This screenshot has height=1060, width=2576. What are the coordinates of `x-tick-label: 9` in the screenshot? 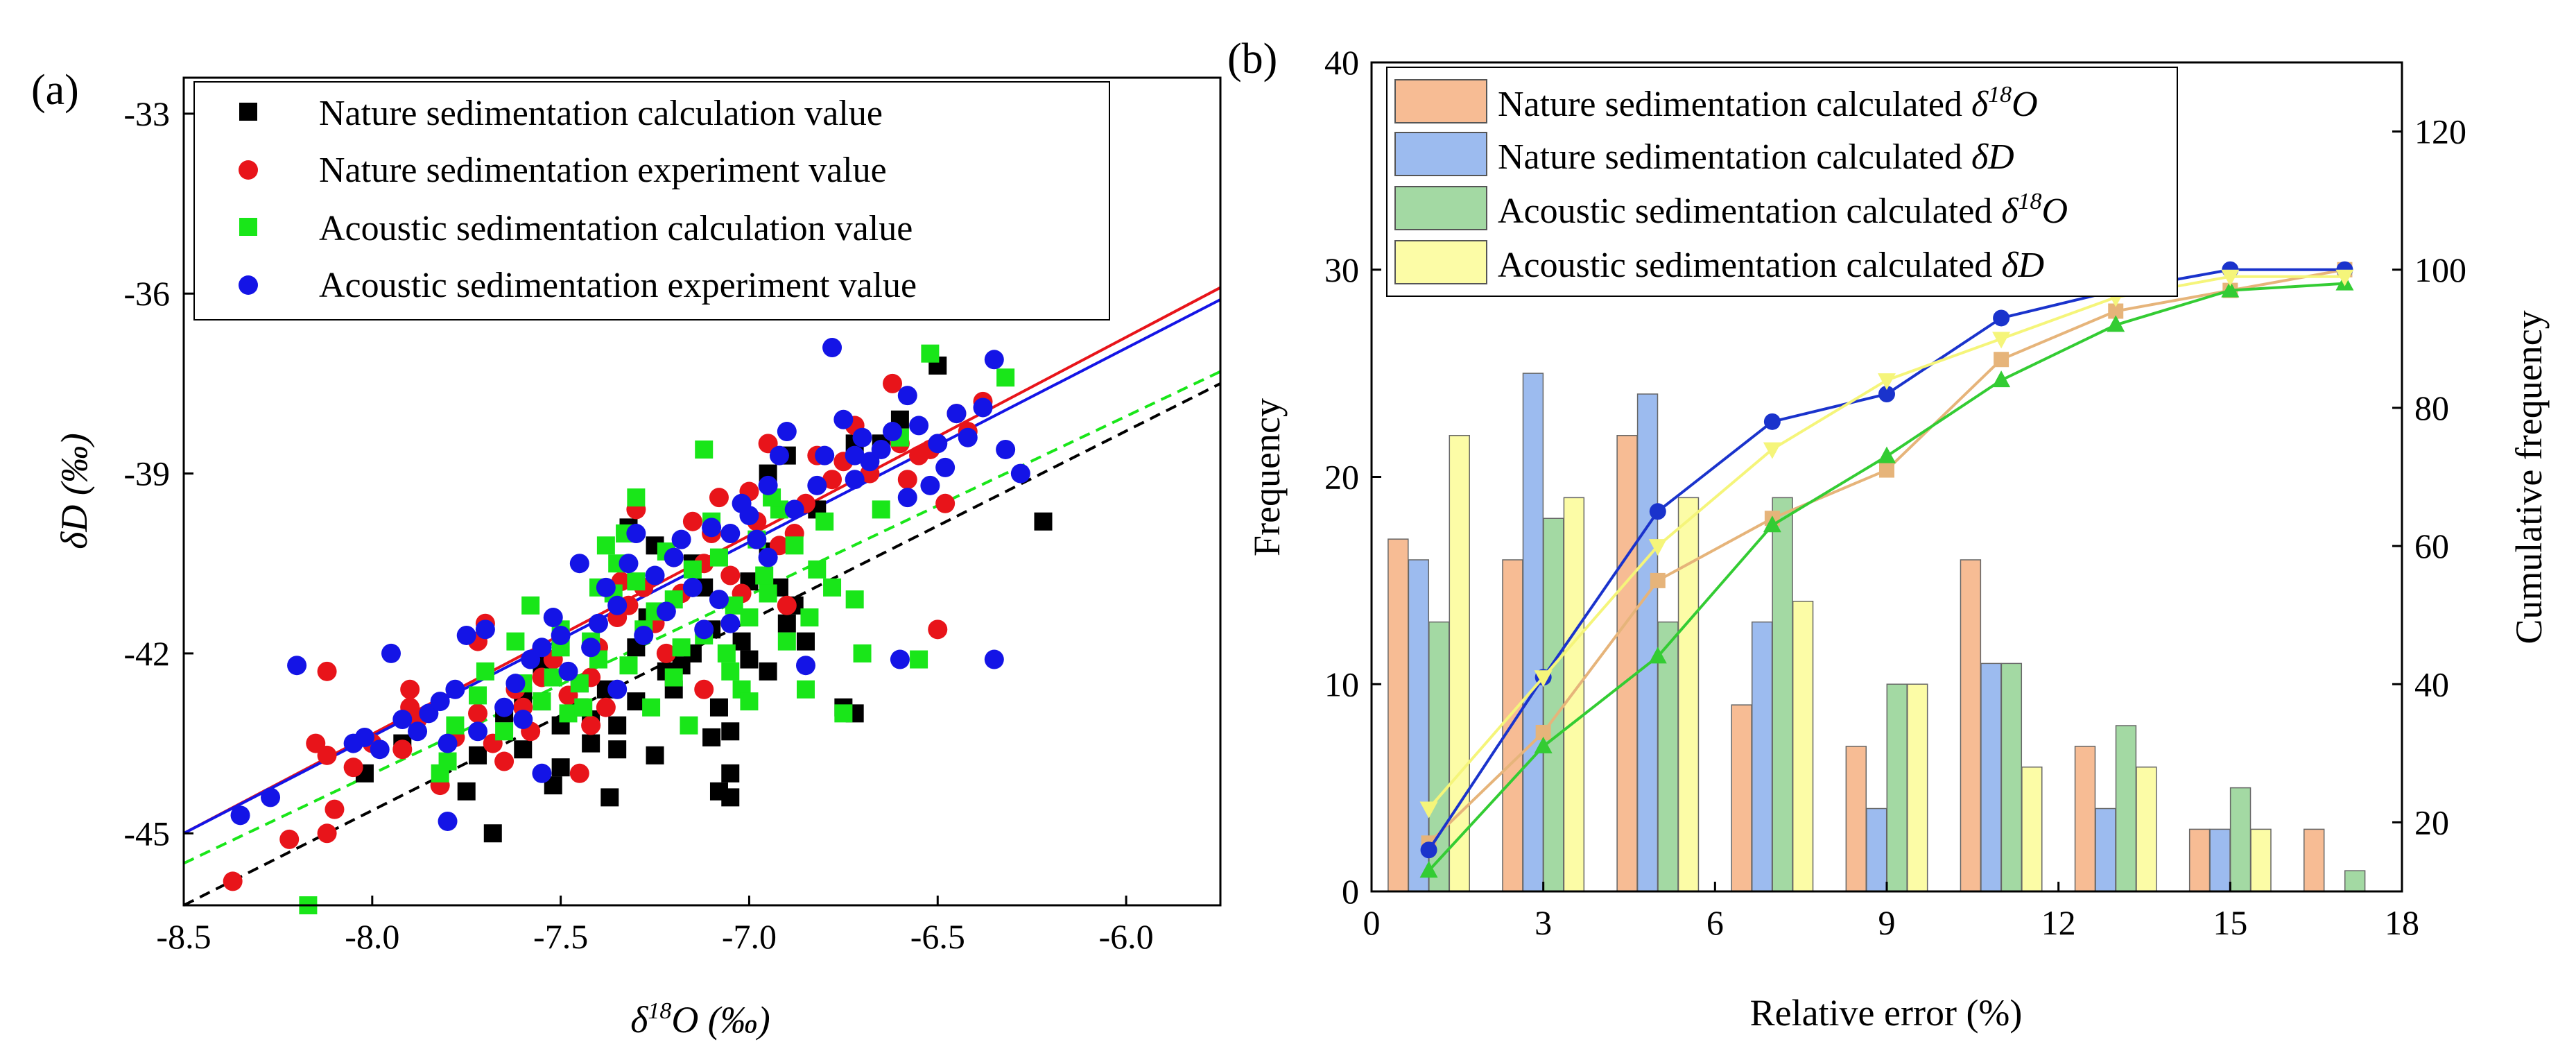 It's located at (1887, 922).